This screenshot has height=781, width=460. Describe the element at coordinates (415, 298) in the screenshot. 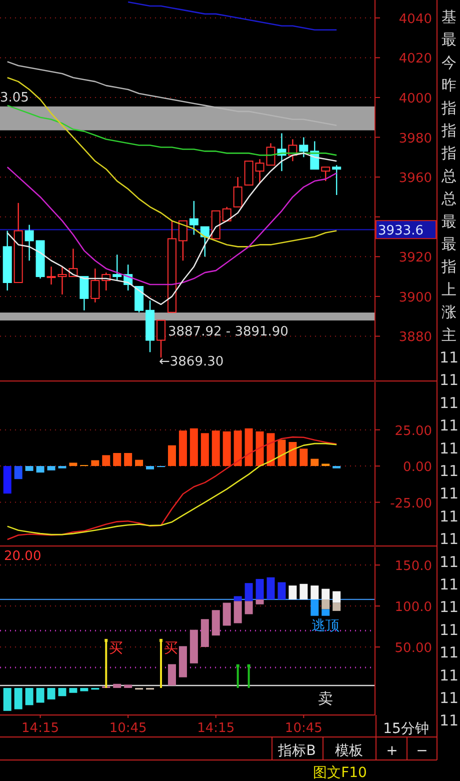

I see `y-tick-label: 3900` at that location.